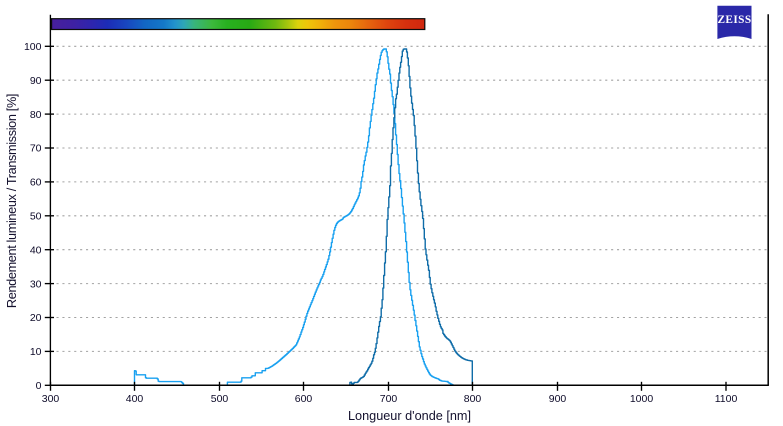 The height and width of the screenshot is (426, 783). I want to click on svg-text:Rendement lumineux / Transmiss: Rendement lumineux / Transmission [%], so click(12, 201).